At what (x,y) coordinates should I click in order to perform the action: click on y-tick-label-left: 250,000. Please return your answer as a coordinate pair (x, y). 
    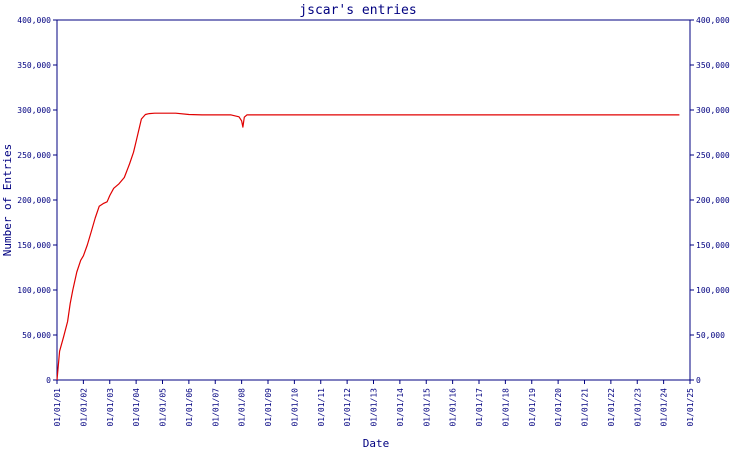
    Looking at the image, I should click on (34, 155).